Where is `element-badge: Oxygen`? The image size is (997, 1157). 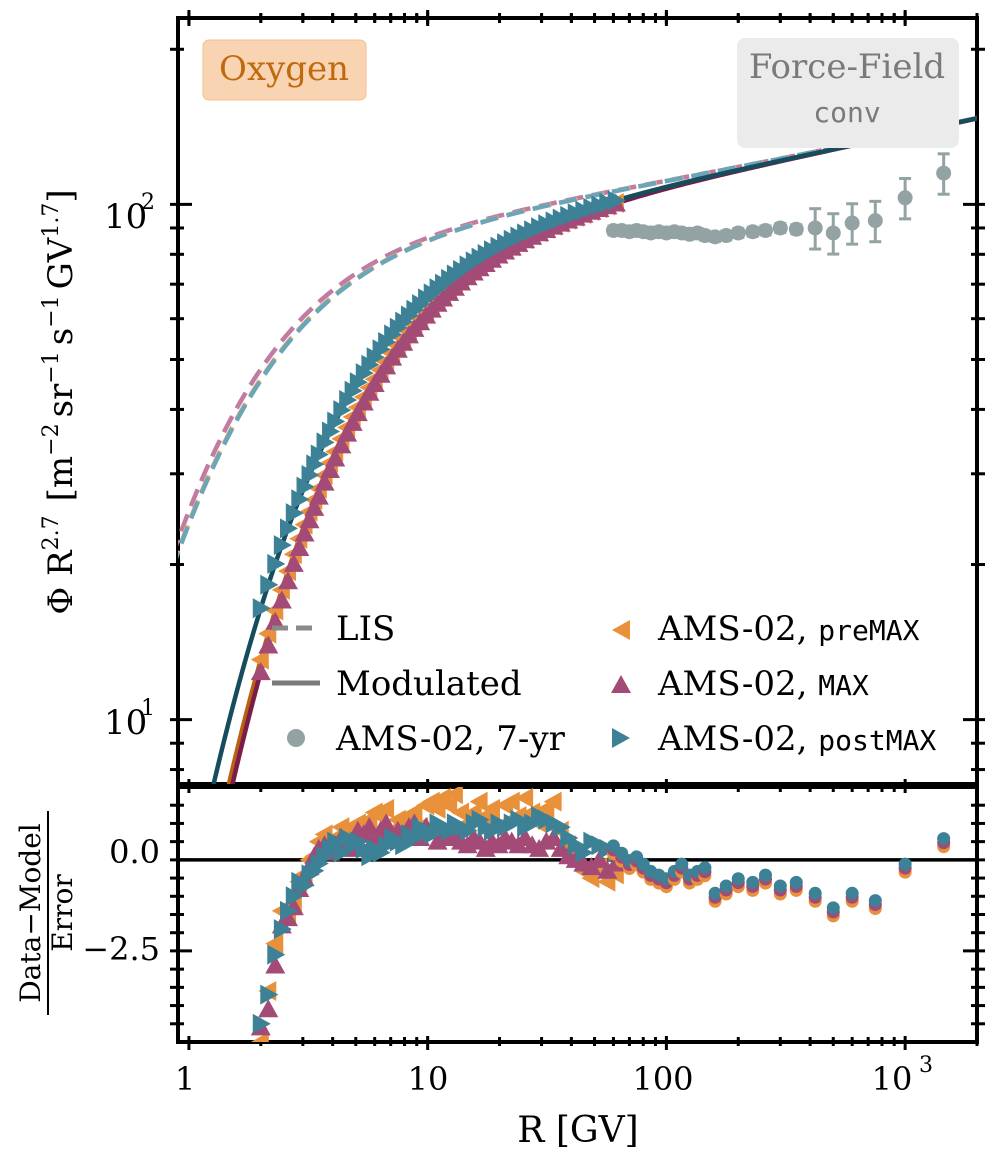 element-badge: Oxygen is located at coordinates (284, 70).